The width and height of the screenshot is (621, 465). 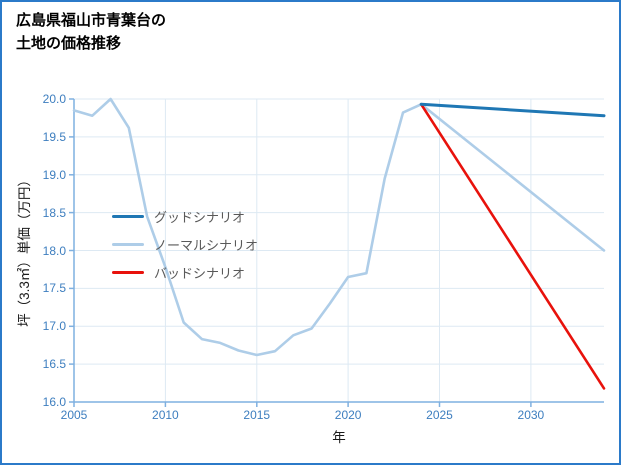 What do you see at coordinates (348, 415) in the screenshot?
I see `x-tick-label: 2020` at bounding box center [348, 415].